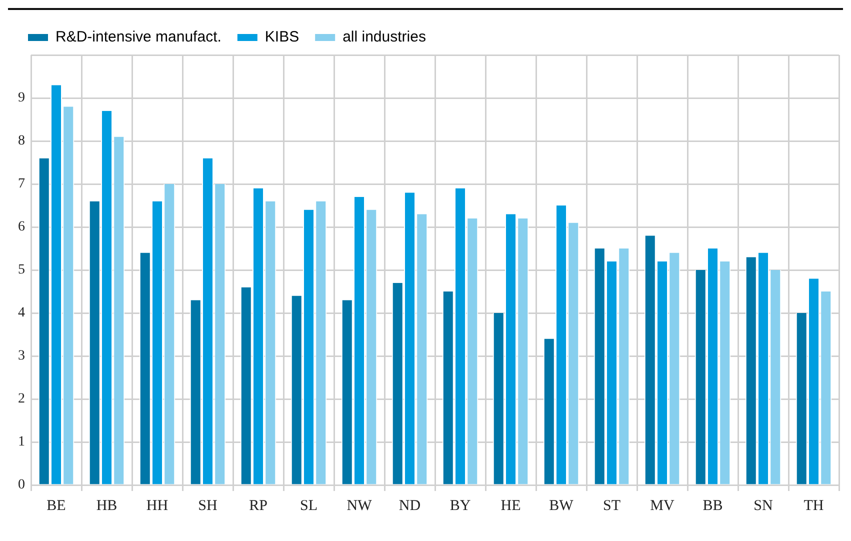  What do you see at coordinates (814, 506) in the screenshot?
I see `x-tick-label: TH` at bounding box center [814, 506].